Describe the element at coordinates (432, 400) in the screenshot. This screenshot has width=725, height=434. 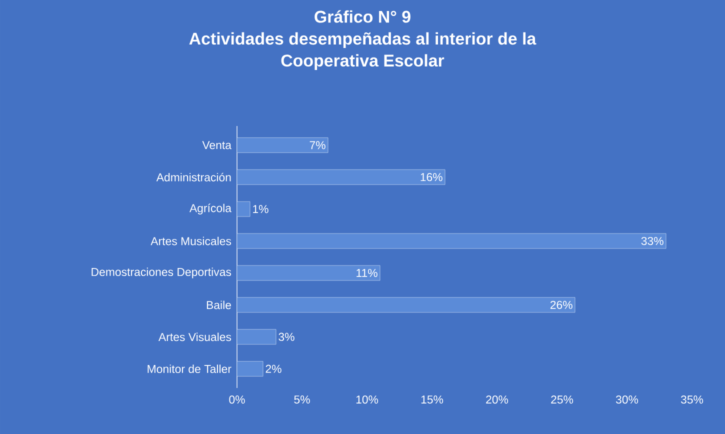
I see `x-tick-label: 15%` at that location.